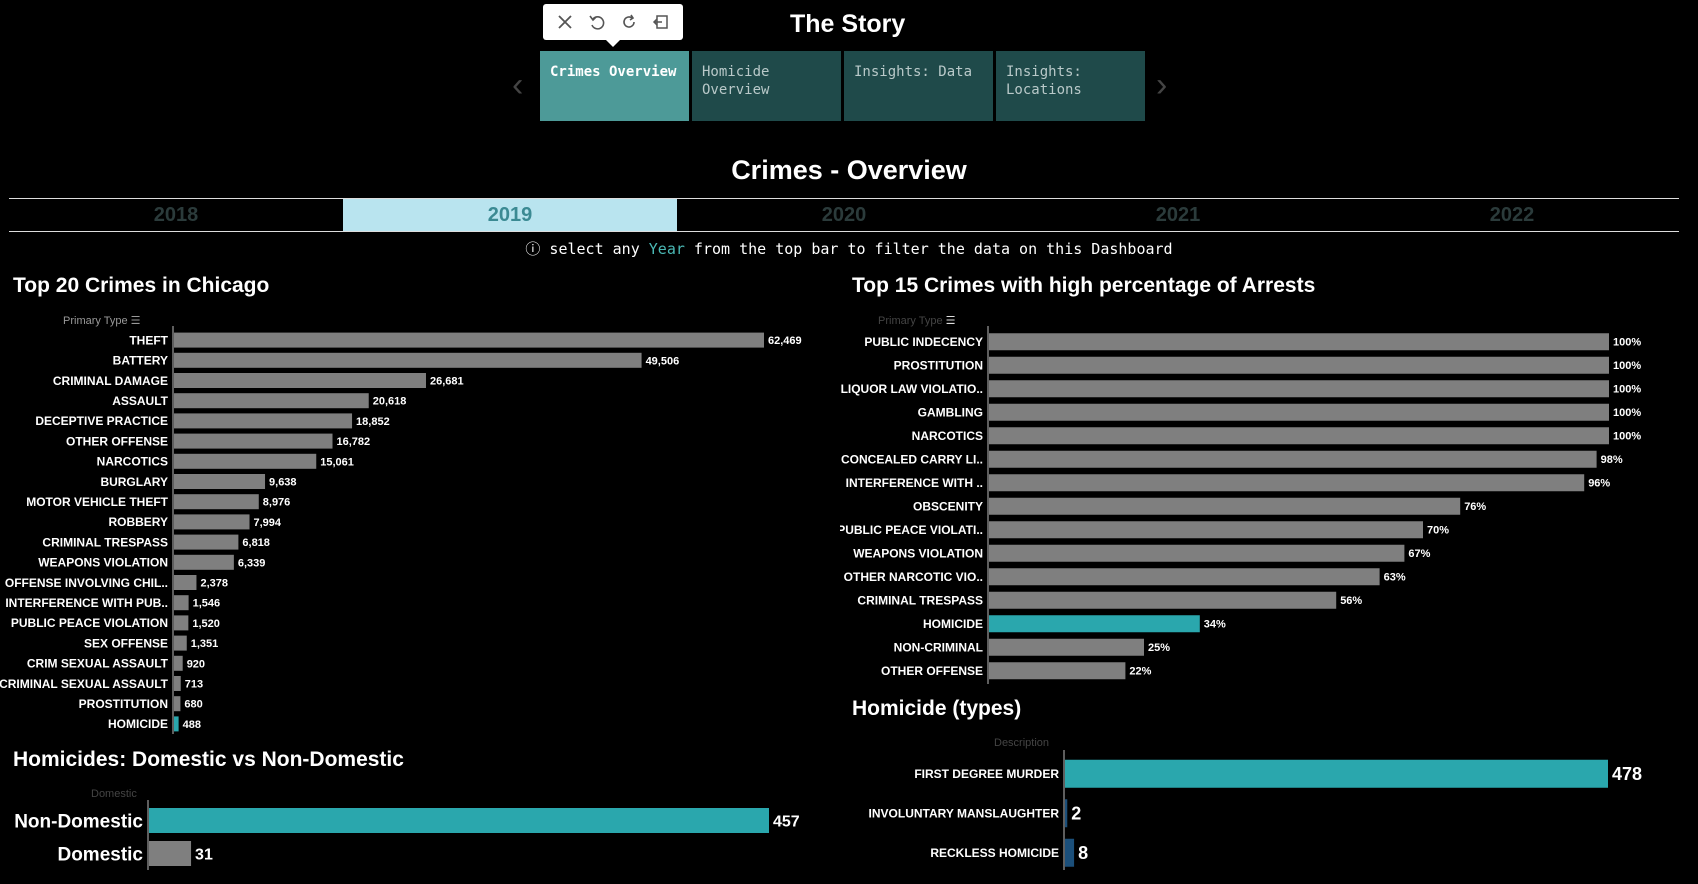 This screenshot has width=1698, height=884. What do you see at coordinates (1351, 601) in the screenshot?
I see `value-label-criminal-trespass: 56%` at bounding box center [1351, 601].